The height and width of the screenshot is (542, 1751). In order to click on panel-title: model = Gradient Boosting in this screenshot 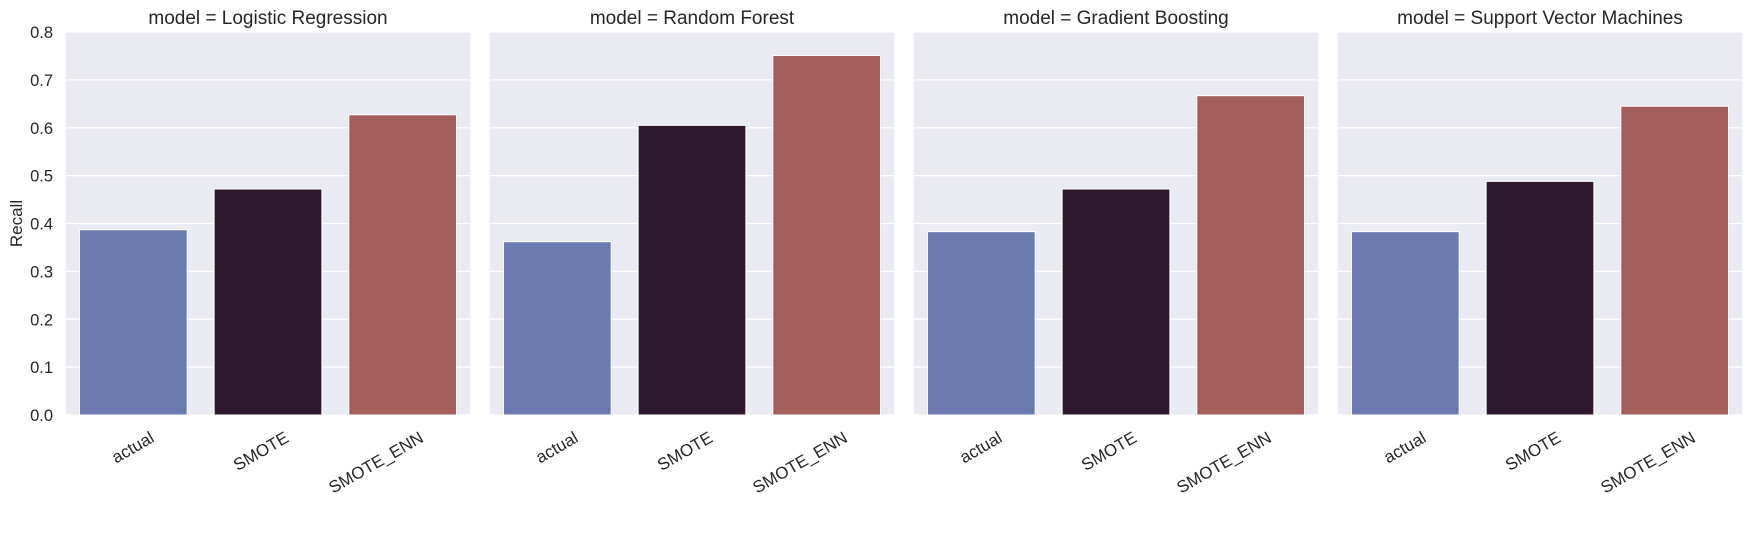, I will do `click(1116, 18)`.